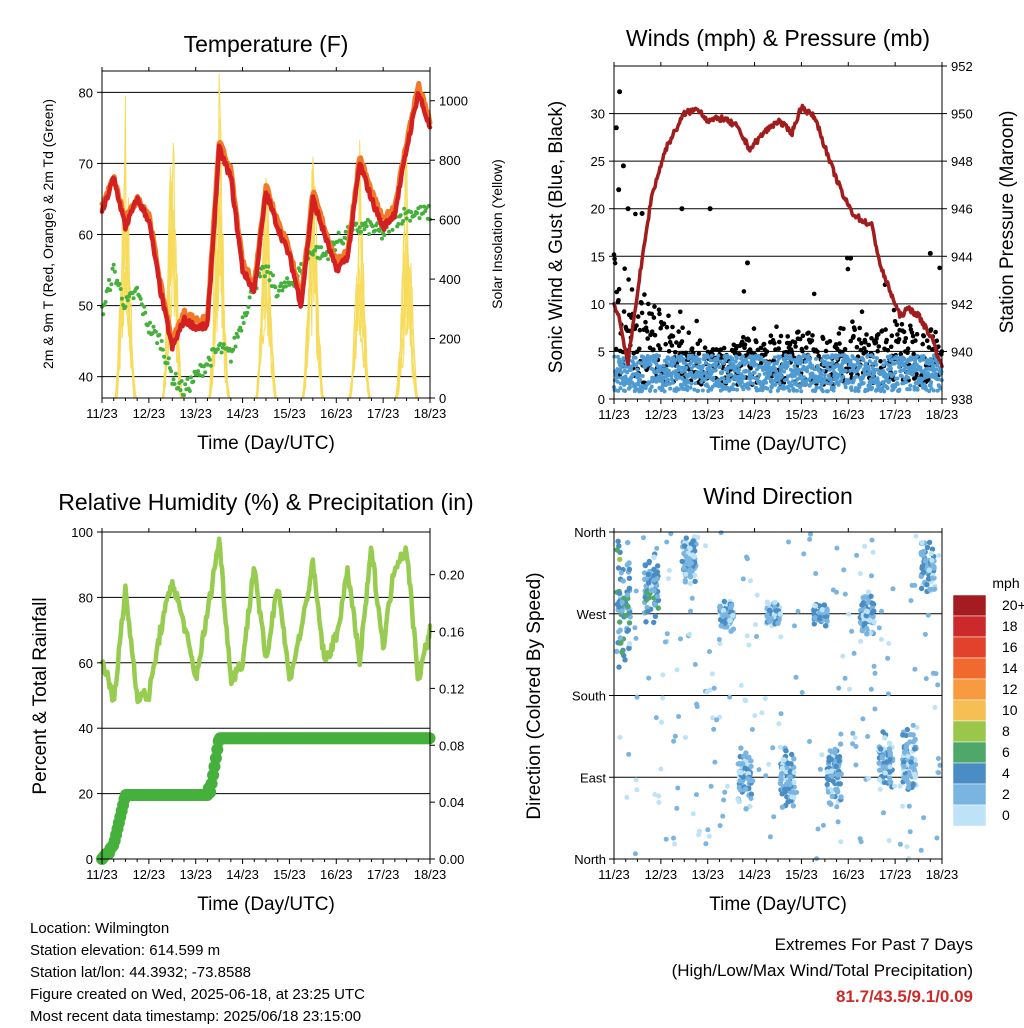 This screenshot has height=1028, width=1024. I want to click on humidity-x-tick-label: 15/23, so click(289, 874).